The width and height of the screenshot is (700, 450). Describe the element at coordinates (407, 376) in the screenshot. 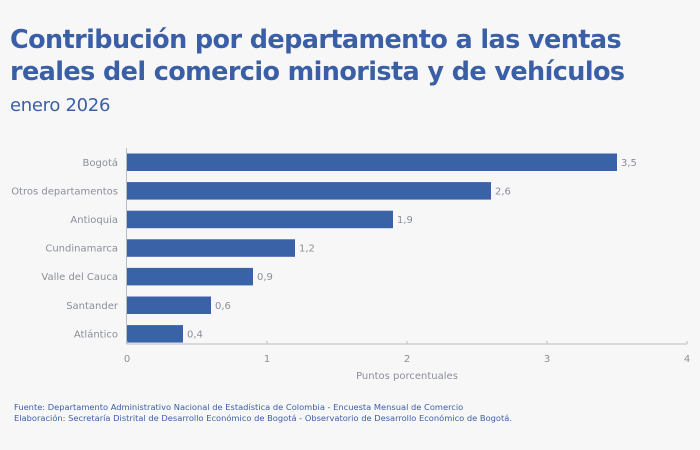

I see `x-axis-title: Puntos porcentuales` at that location.